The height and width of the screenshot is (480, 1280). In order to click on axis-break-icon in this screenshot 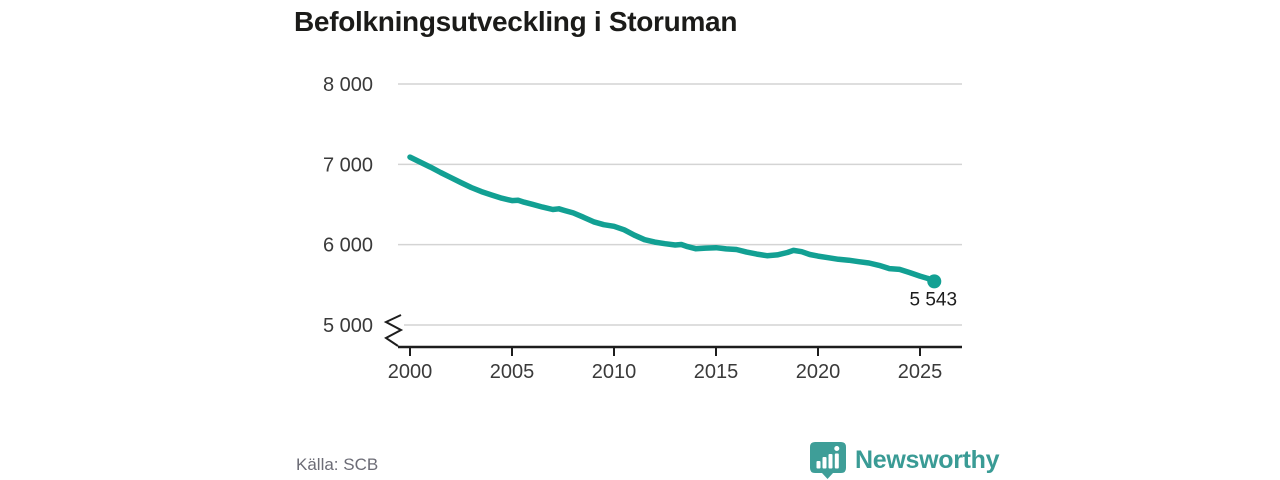, I will do `click(393, 330)`.